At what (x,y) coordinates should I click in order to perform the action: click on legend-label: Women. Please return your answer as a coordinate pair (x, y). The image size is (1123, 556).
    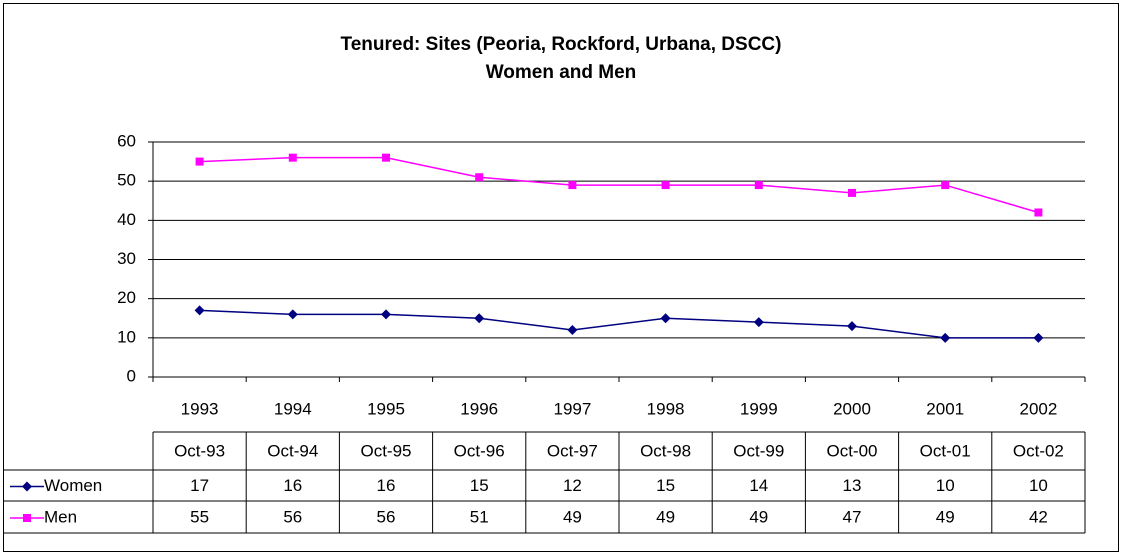
    Looking at the image, I should click on (73, 485).